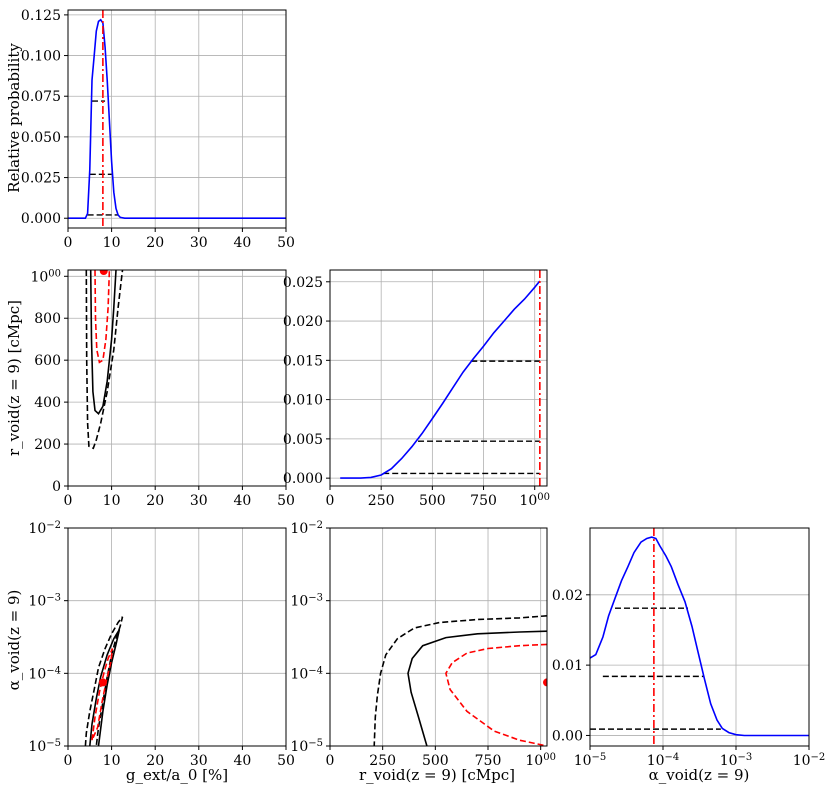 This screenshot has width=831, height=795. I want to click on y-tick-label: 400, so click(47, 403).